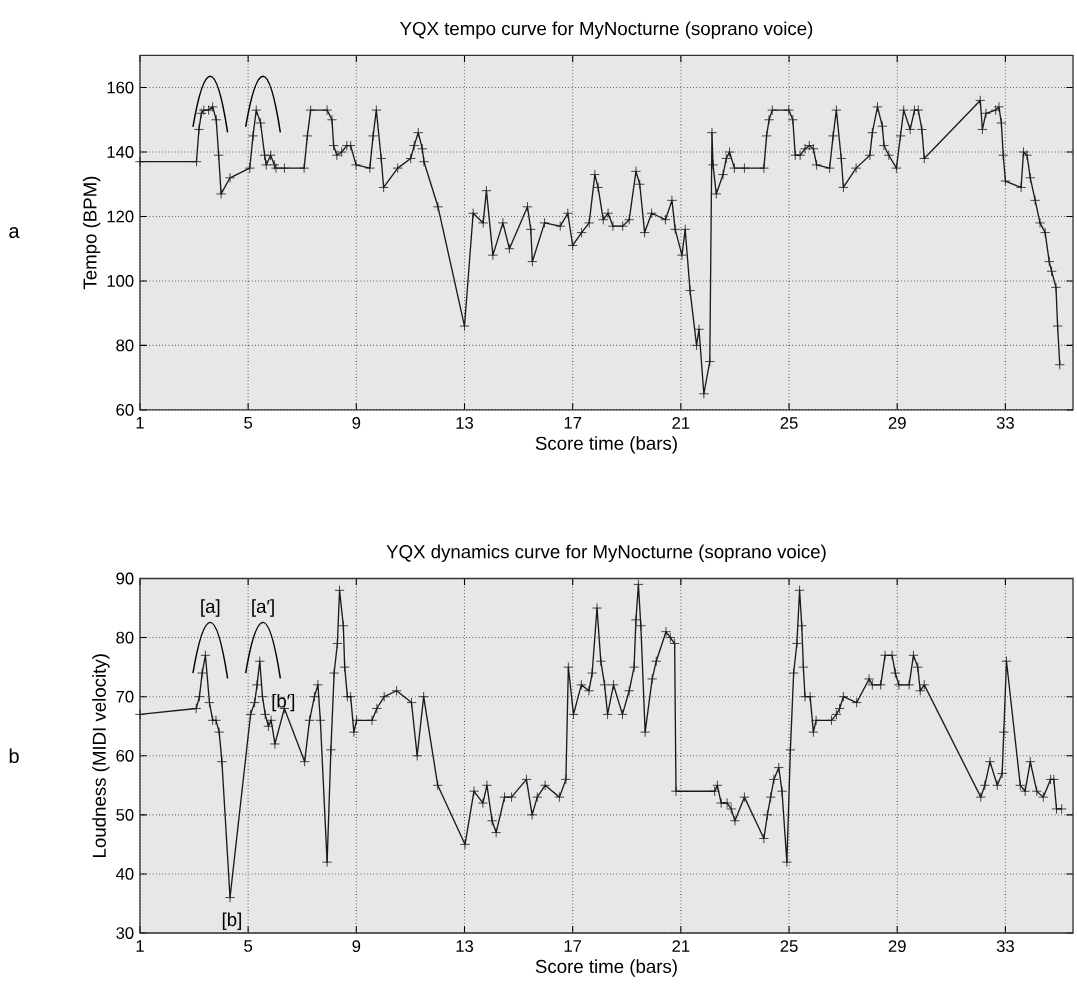 Image resolution: width=1077 pixels, height=1004 pixels. I want to click on annotation: [a], so click(210, 608).